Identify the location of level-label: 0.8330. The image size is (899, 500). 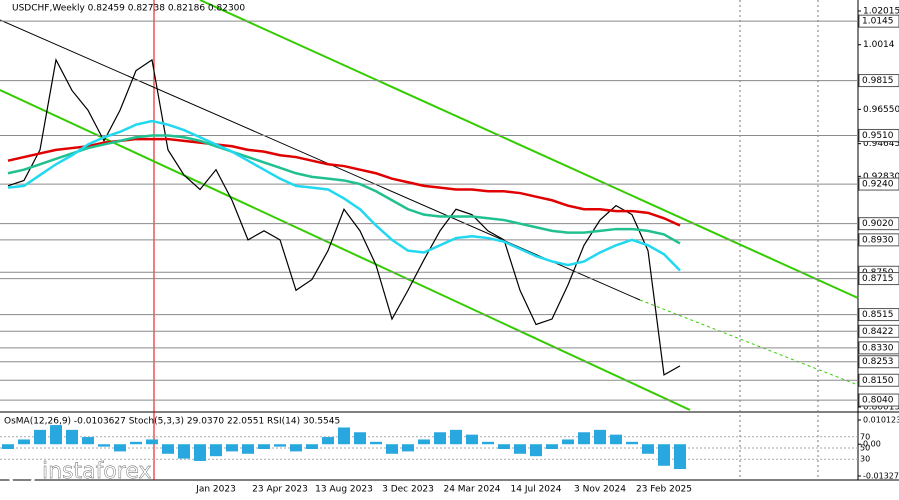
(878, 348).